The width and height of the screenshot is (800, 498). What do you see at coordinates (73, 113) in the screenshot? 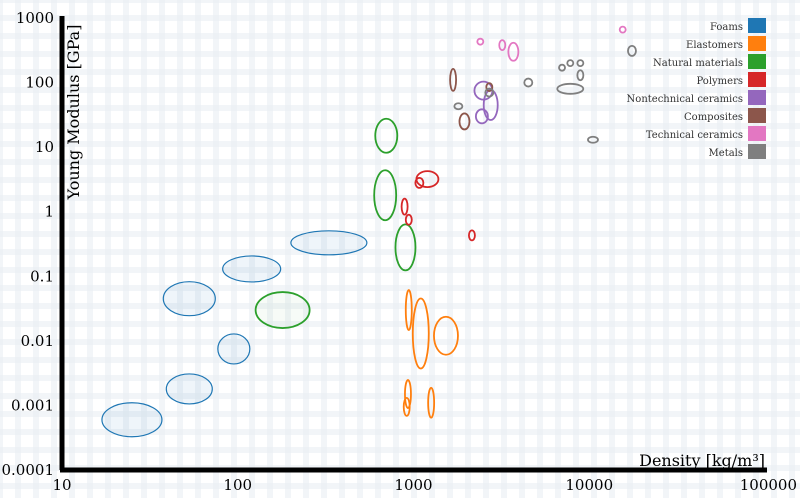
I see `y-axis-label: Young Modulus [GPa]` at bounding box center [73, 113].